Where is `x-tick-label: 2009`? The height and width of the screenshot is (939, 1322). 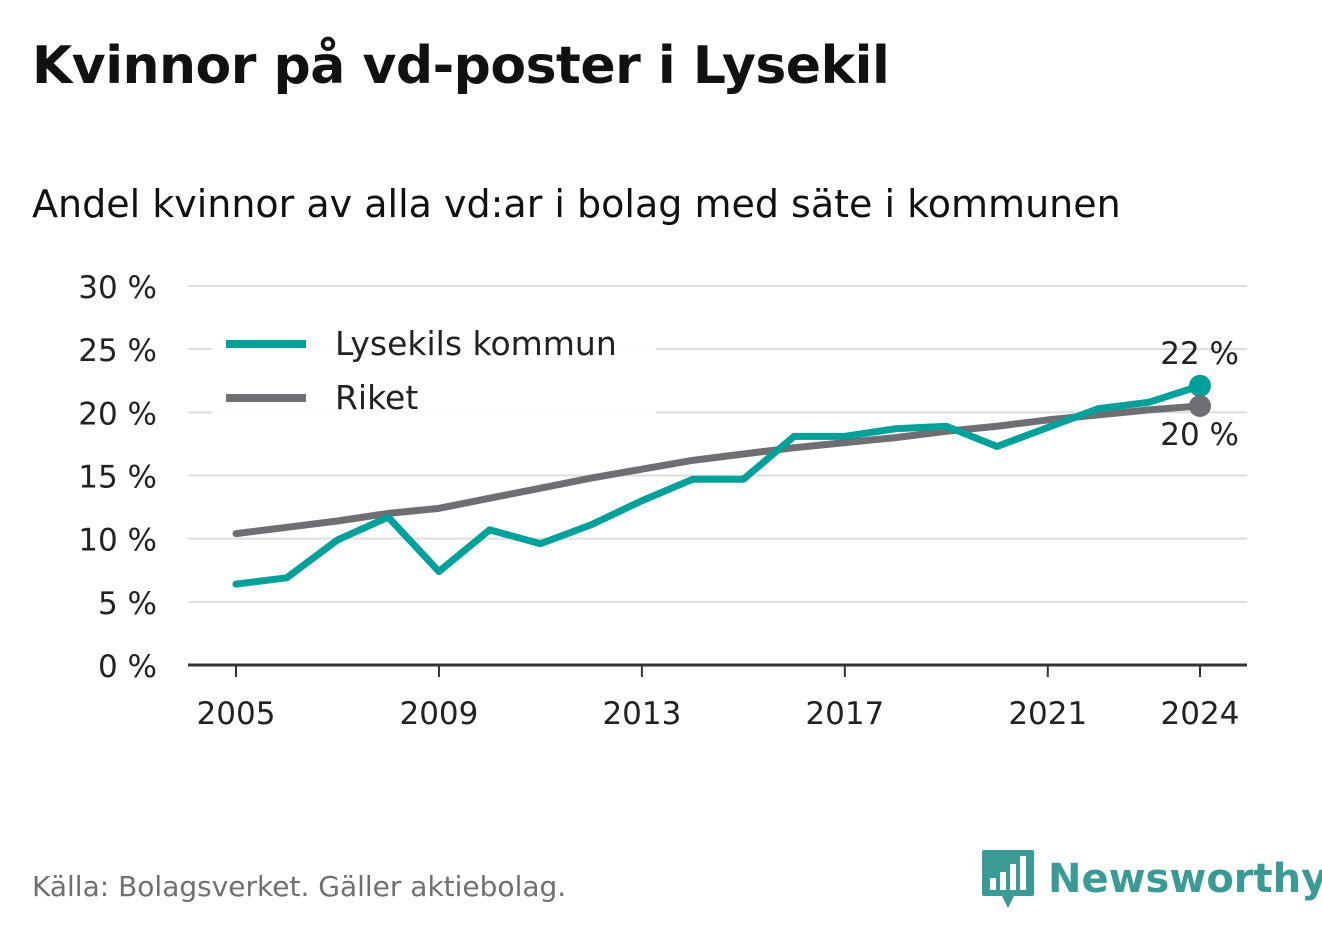 x-tick-label: 2009 is located at coordinates (438, 714).